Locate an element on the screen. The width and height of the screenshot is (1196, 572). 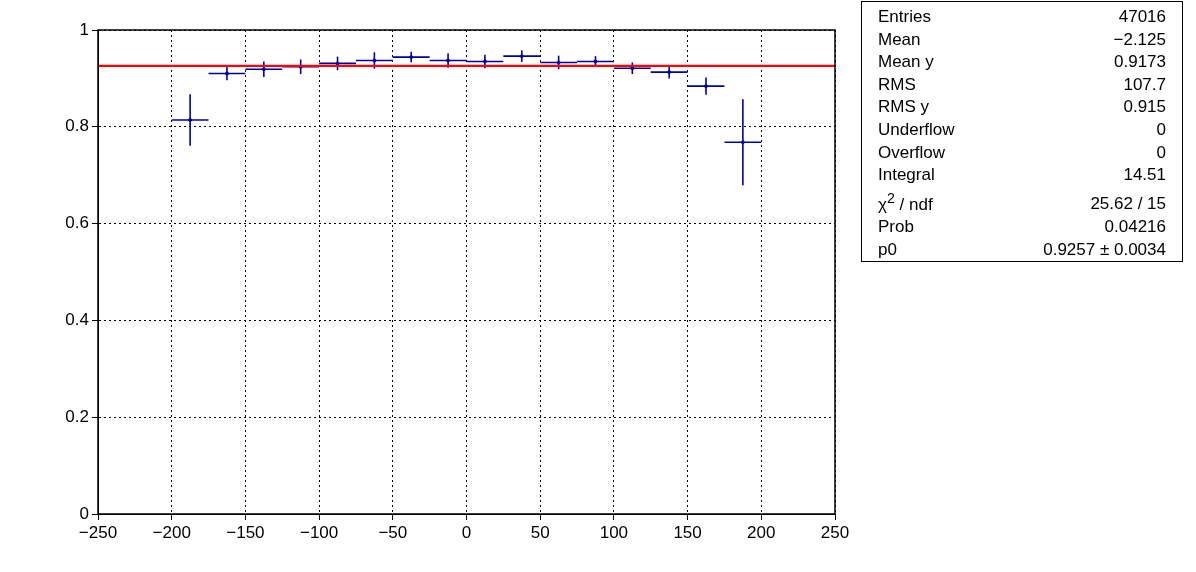
x-tick-label: 150 is located at coordinates (687, 532).